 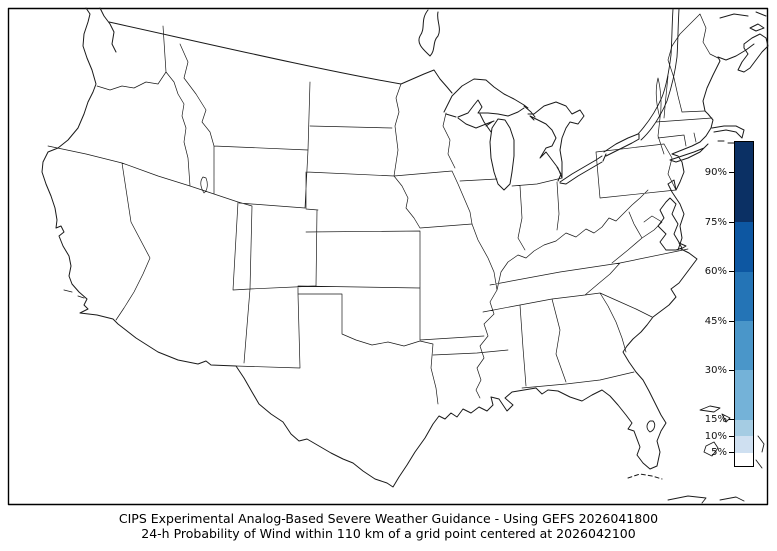 What do you see at coordinates (713, 131) in the screenshot?
I see `northeast-coastline` at bounding box center [713, 131].